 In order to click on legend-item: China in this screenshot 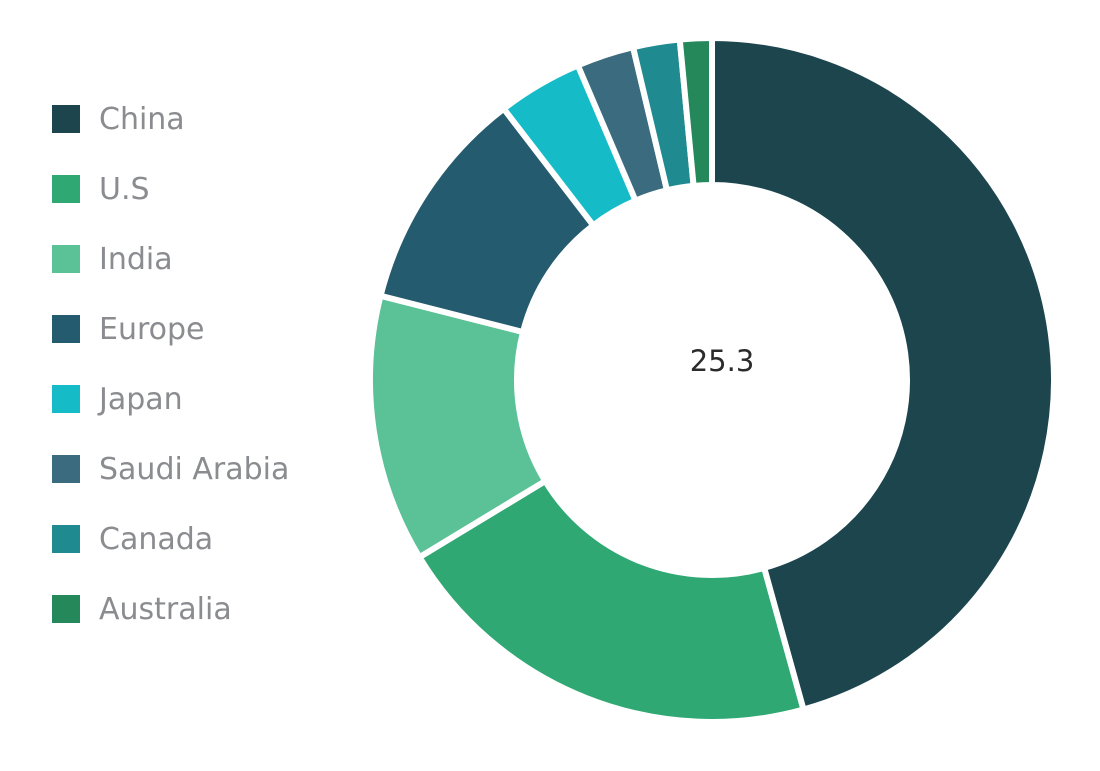, I will do `click(170, 119)`.